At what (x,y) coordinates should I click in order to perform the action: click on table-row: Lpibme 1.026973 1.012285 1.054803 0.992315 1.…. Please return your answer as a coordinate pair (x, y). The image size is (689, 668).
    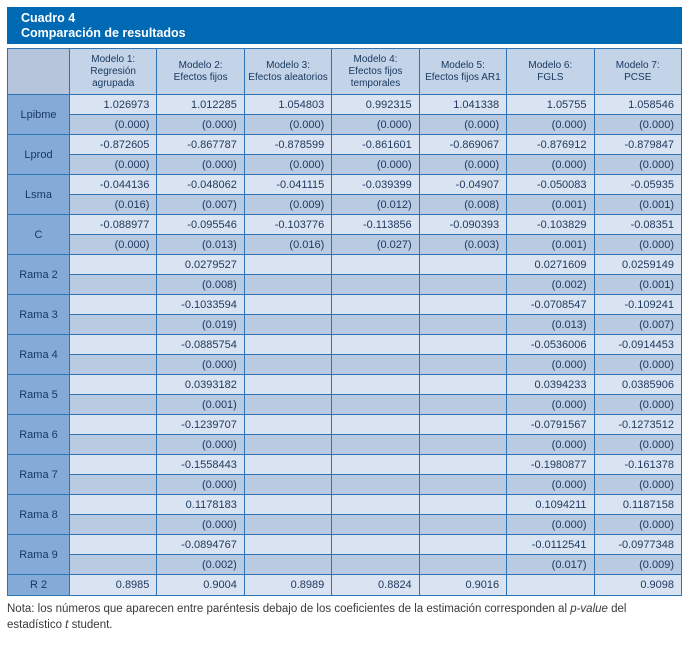
    Looking at the image, I should click on (345, 114).